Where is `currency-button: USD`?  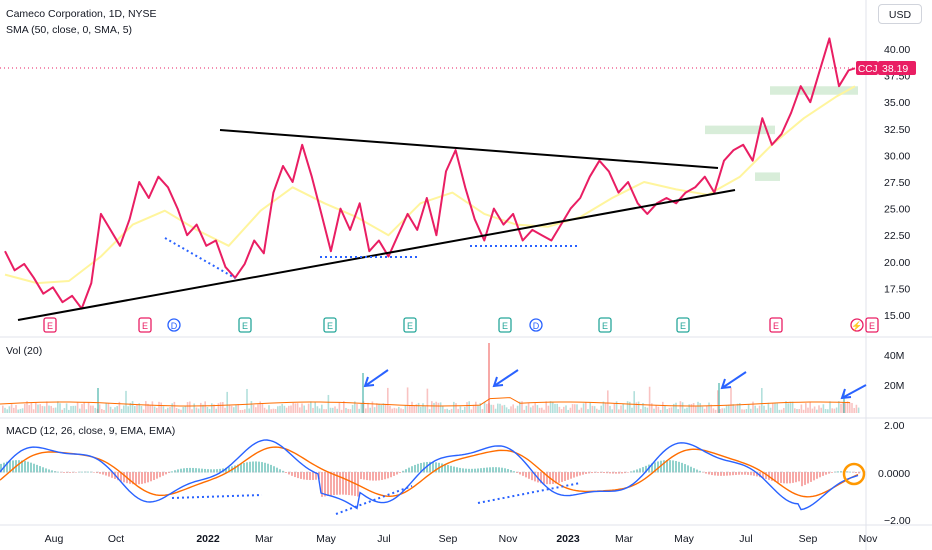 currency-button: USD is located at coordinates (900, 14).